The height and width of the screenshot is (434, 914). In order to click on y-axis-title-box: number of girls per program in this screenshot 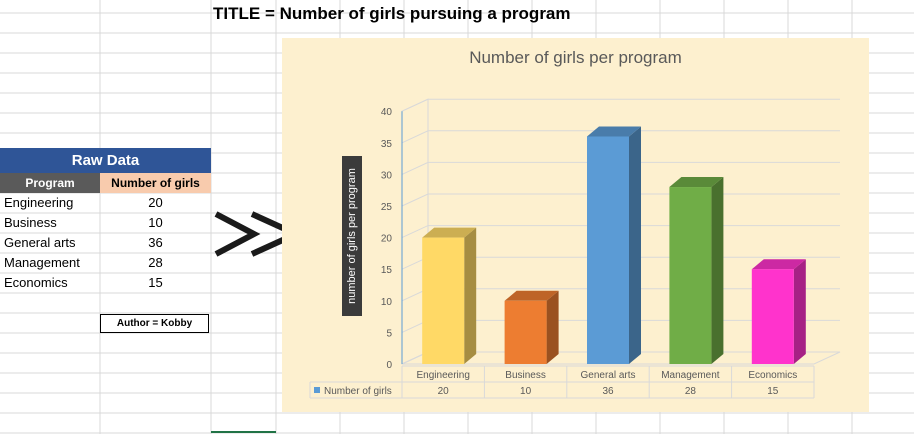, I will do `click(352, 236)`.